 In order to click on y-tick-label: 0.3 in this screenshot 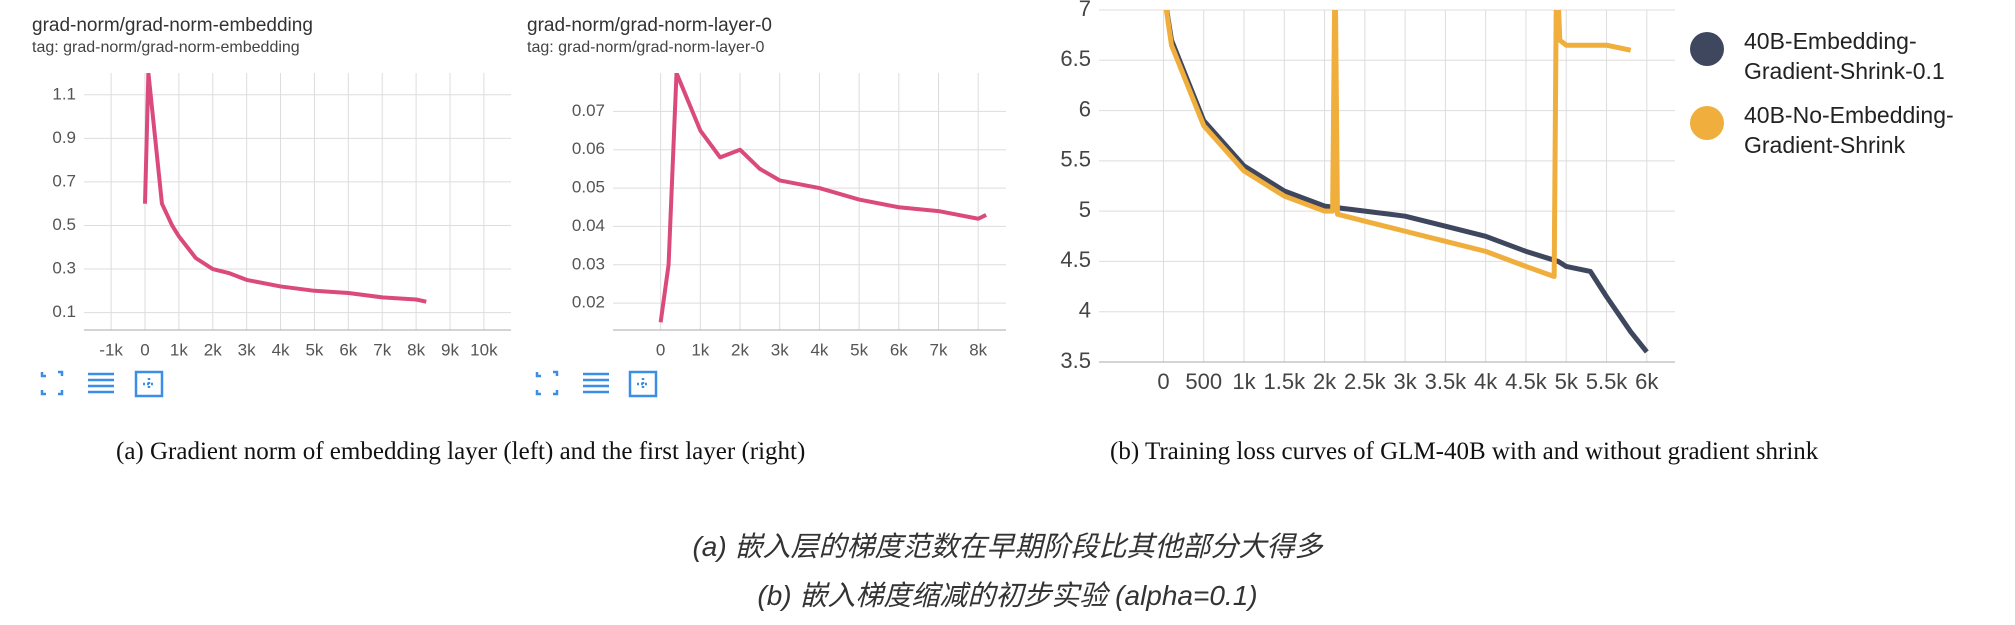, I will do `click(64, 268)`.